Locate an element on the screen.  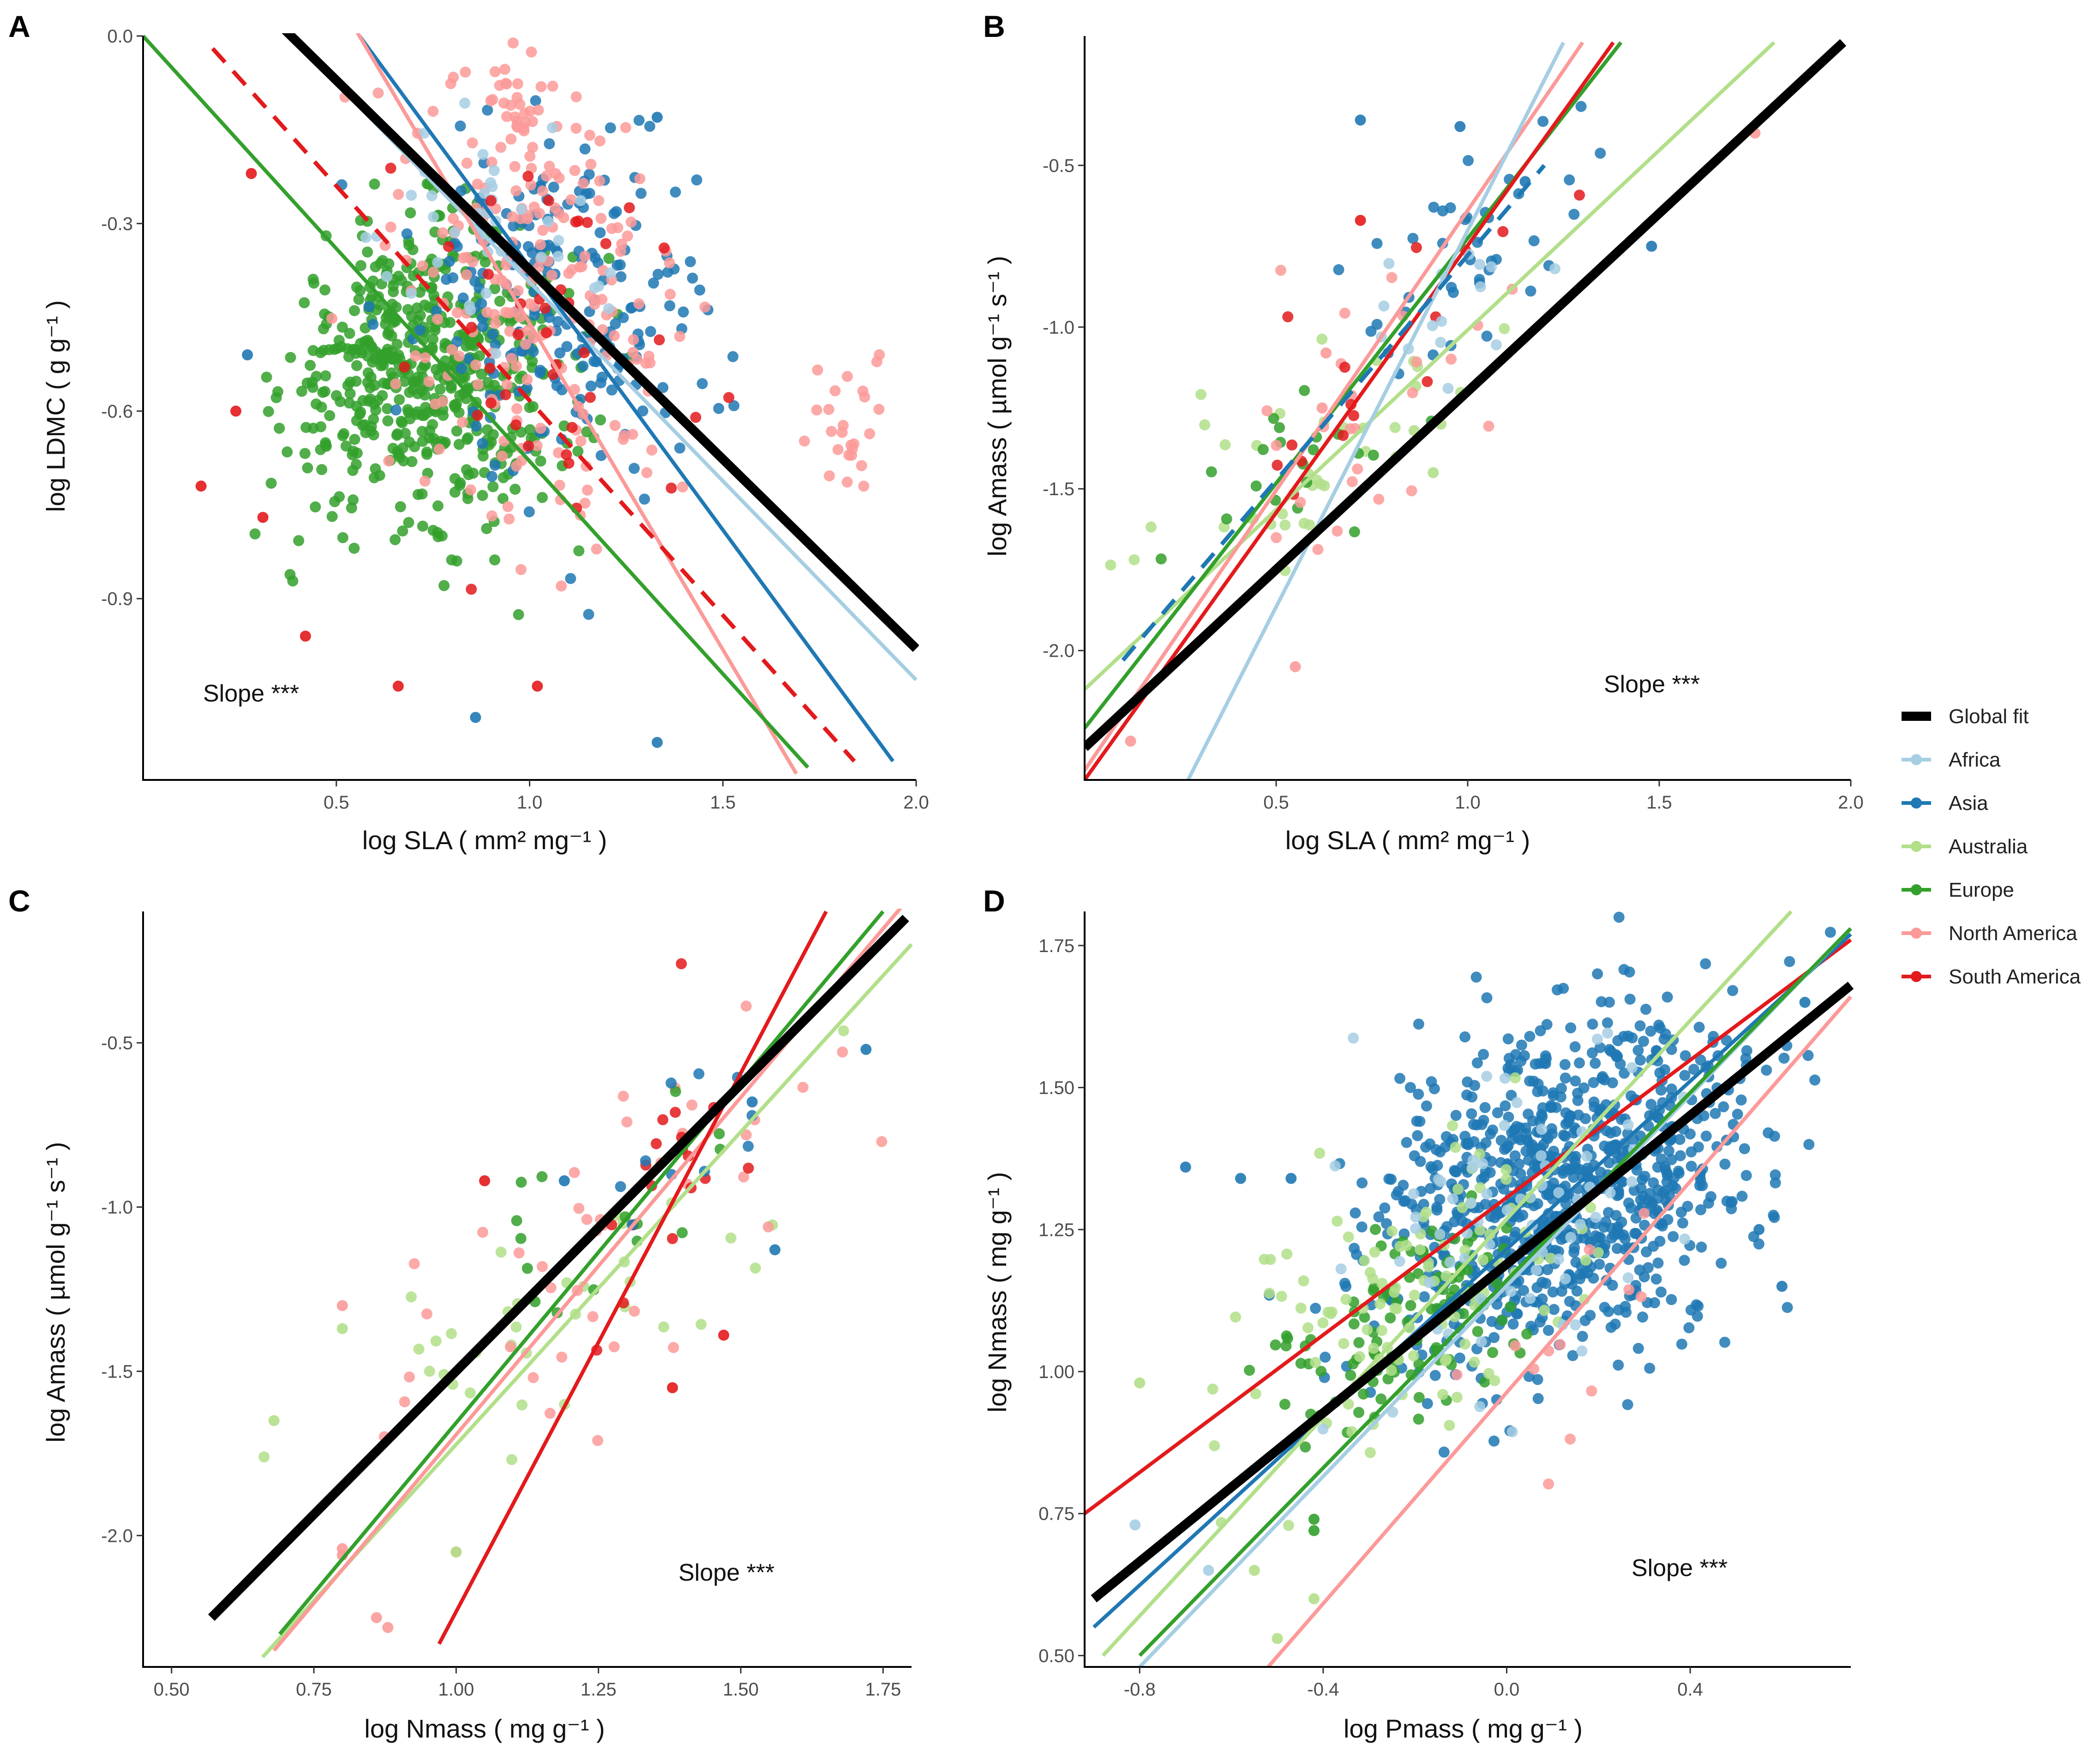
panel-letter: B is located at coordinates (994, 26).